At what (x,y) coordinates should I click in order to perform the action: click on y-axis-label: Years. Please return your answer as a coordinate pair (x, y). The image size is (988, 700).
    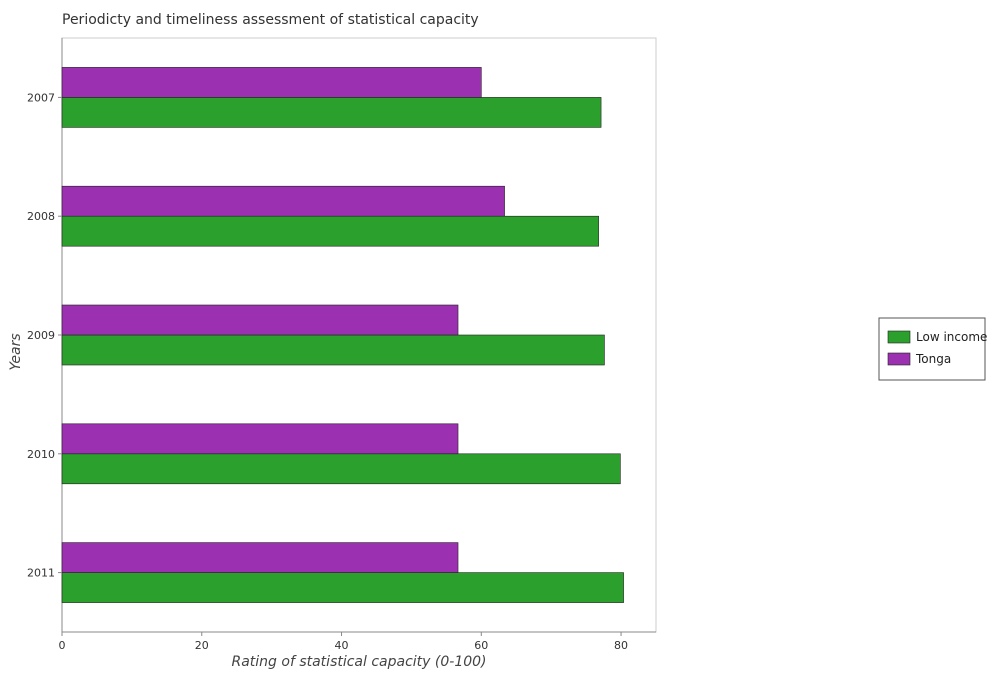
    Looking at the image, I should click on (16, 351).